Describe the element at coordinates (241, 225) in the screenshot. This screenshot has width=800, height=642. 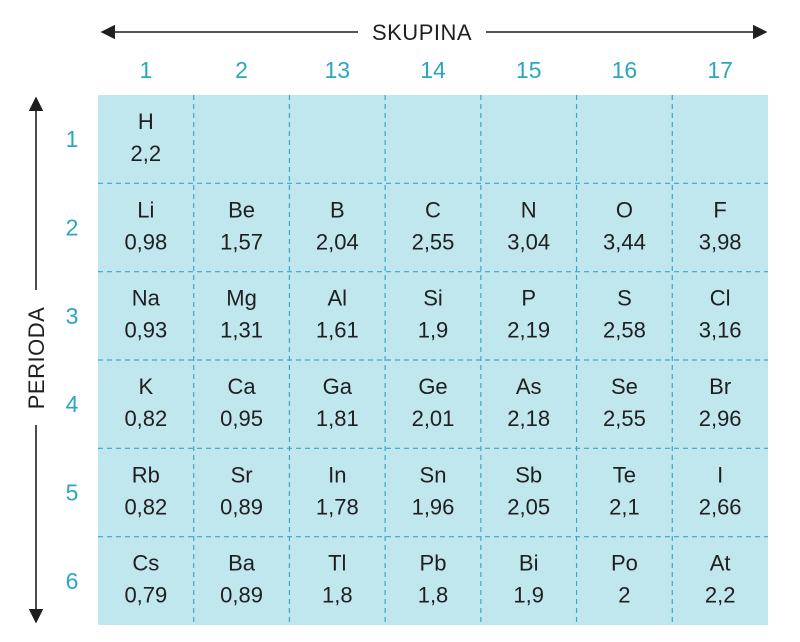
I see `element-cell-be: Be 1,57` at that location.